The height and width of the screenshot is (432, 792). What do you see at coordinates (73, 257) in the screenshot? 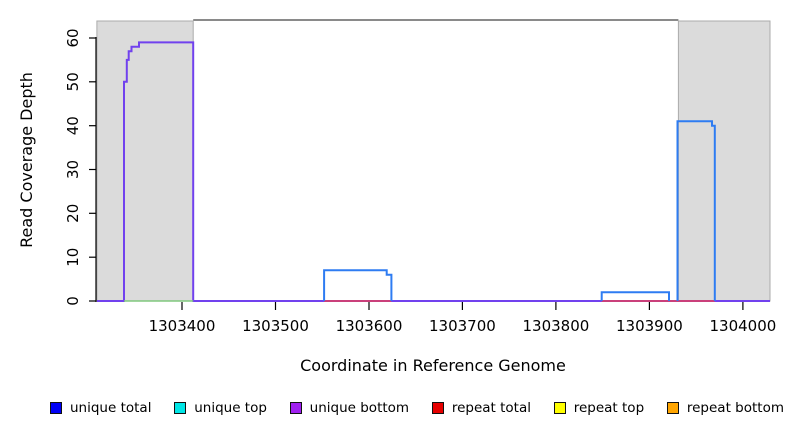
I see `y-tick-label: 10` at bounding box center [73, 257].